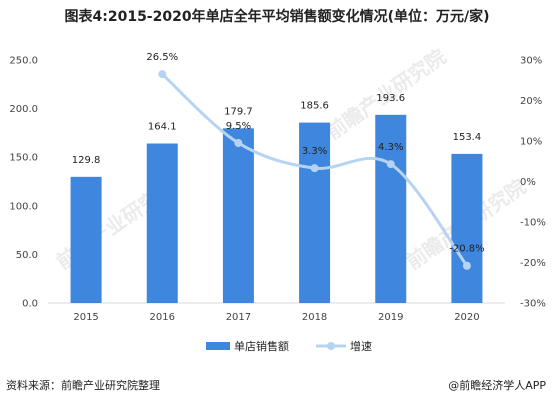 The height and width of the screenshot is (404, 554). Describe the element at coordinates (390, 317) in the screenshot. I see `x-tick-label: 2019` at that location.